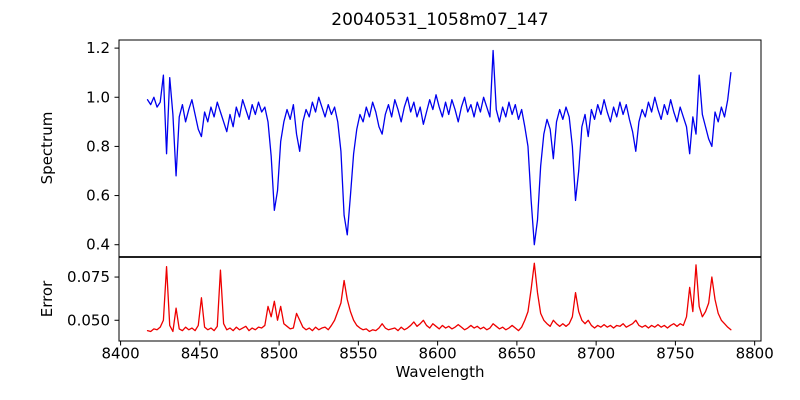 Image resolution: width=800 pixels, height=400 pixels. Describe the element at coordinates (358, 354) in the screenshot. I see `x-tick-label: 8550` at that location.